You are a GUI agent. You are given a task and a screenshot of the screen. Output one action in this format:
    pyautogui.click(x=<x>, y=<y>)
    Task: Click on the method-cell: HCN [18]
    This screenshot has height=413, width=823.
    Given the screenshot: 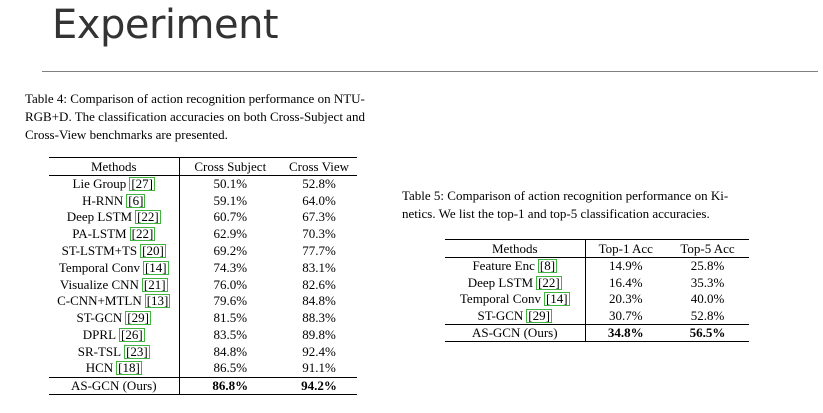 What is the action you would take?
    pyautogui.click(x=114, y=369)
    